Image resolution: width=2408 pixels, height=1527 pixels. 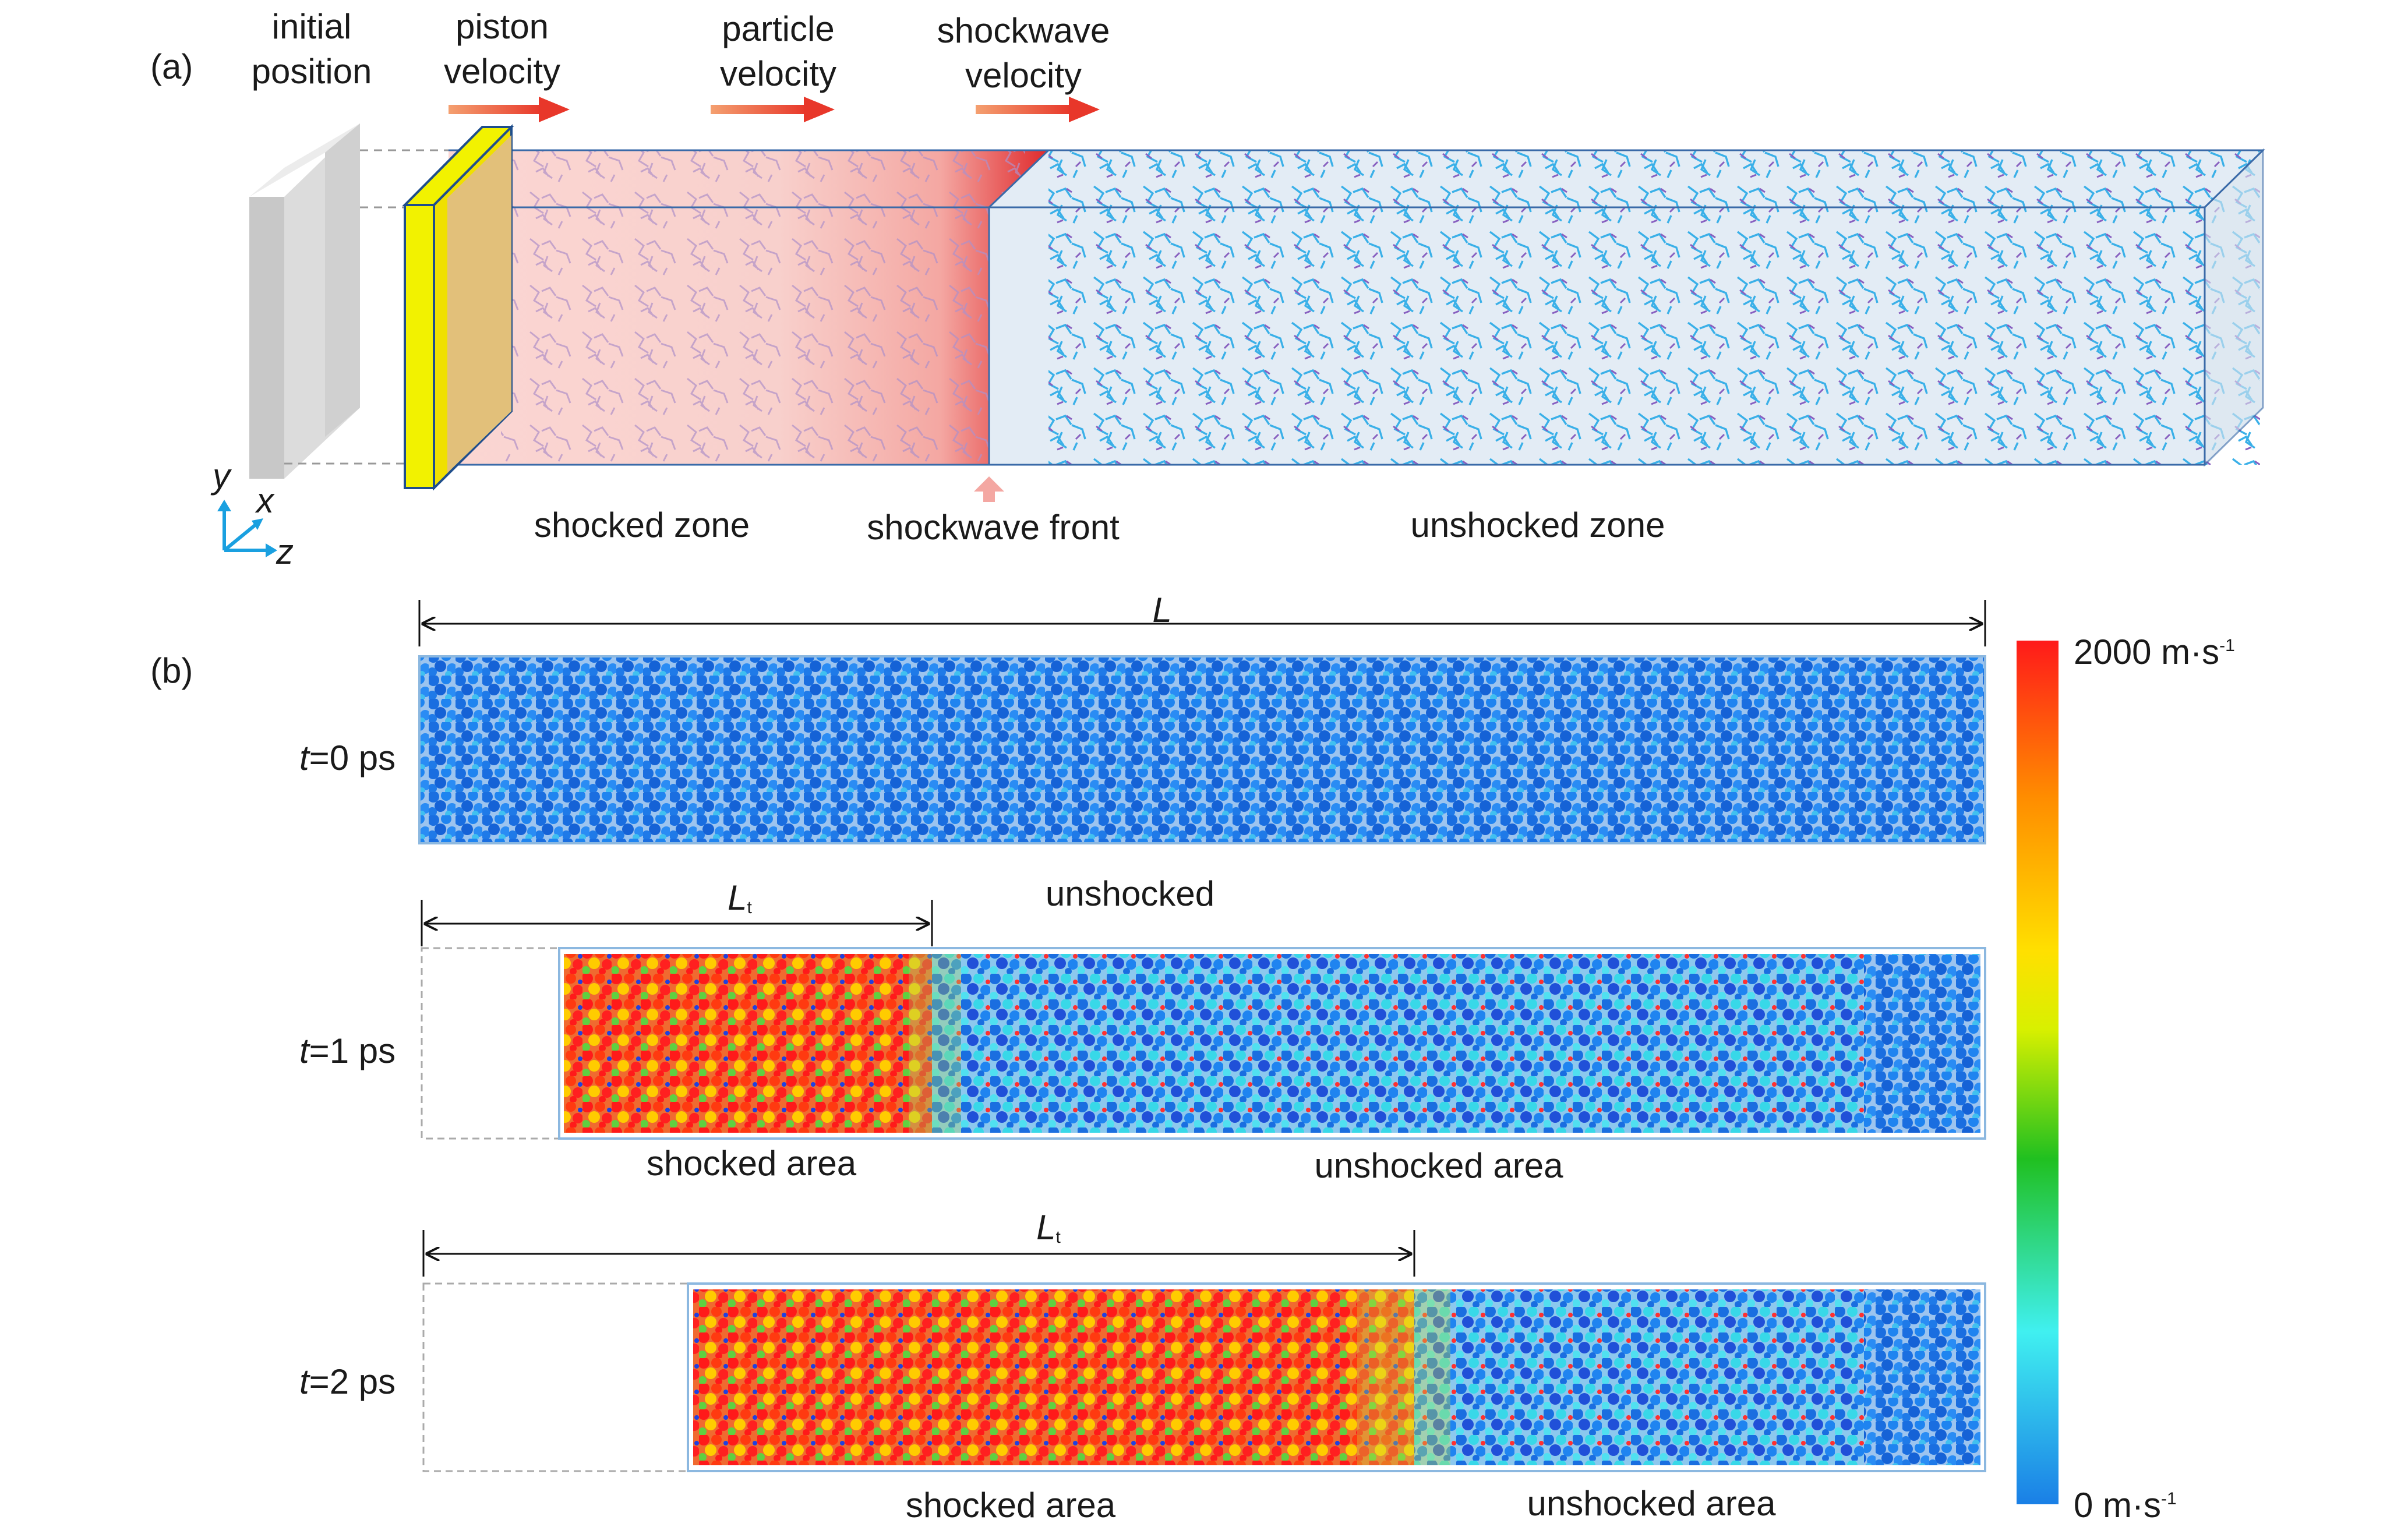 I want to click on length-dimension, so click(x=1202, y=623).